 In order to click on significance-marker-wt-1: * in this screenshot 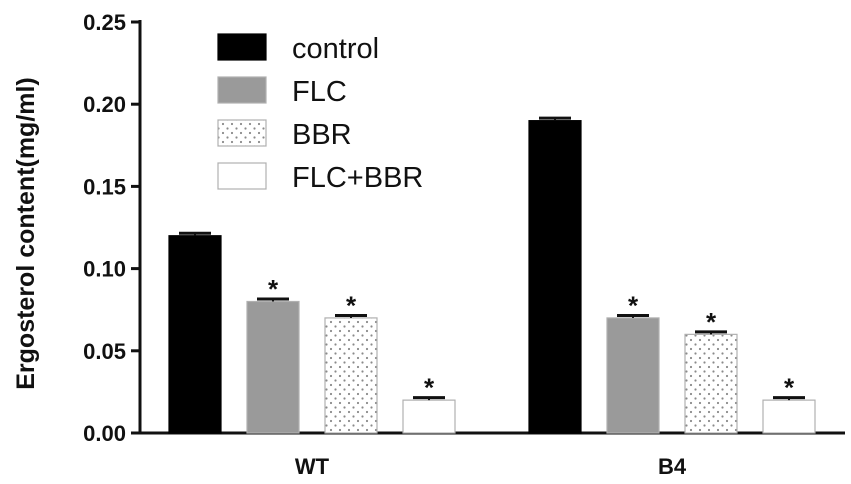, I will do `click(273, 289)`.